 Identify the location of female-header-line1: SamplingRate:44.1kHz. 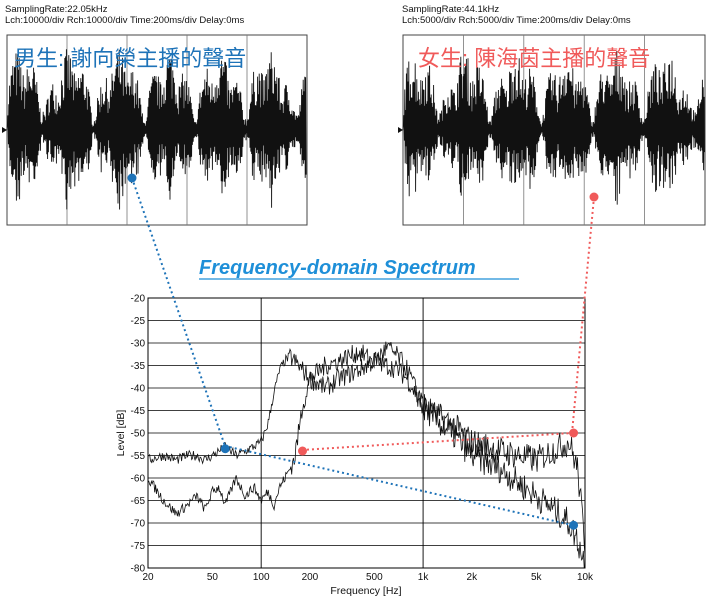
(451, 9).